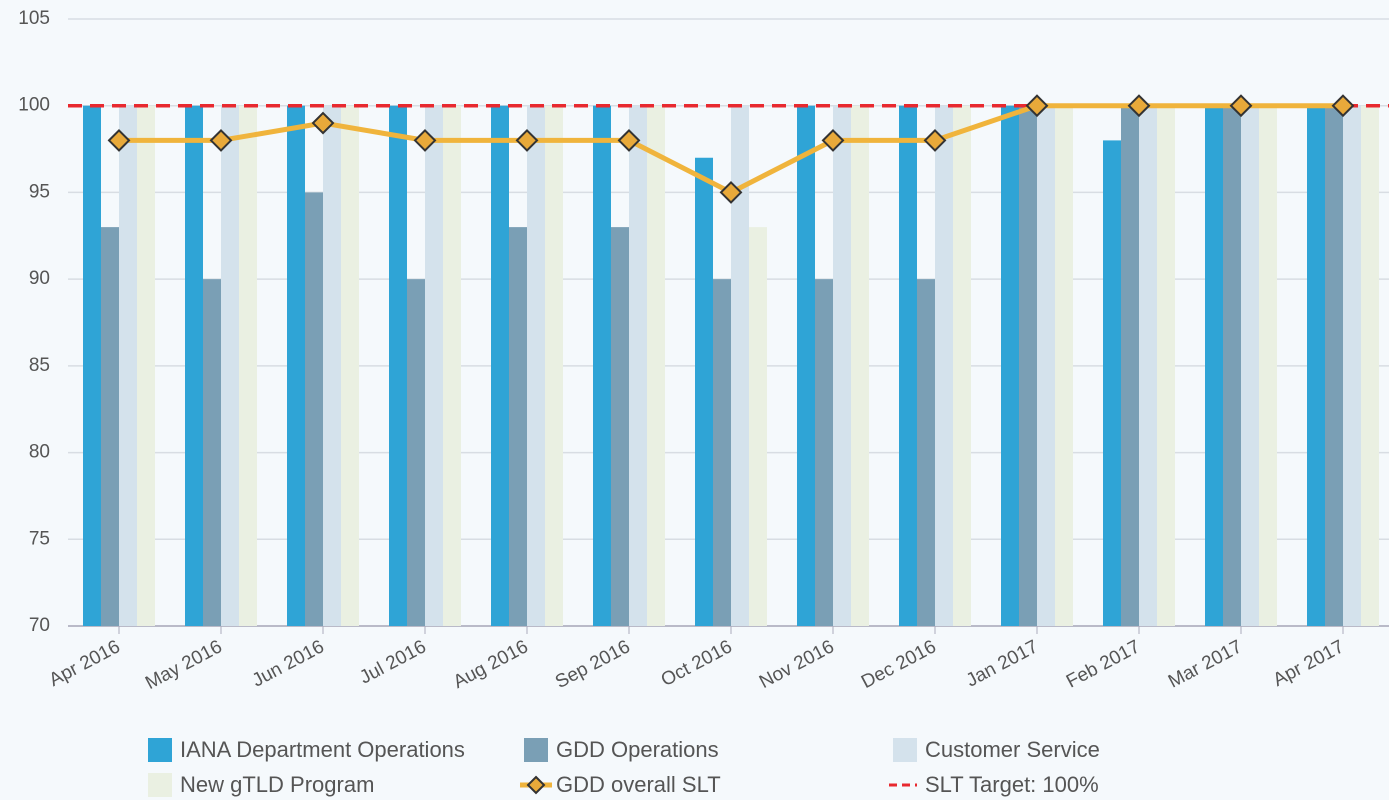 Image resolution: width=1389 pixels, height=800 pixels. What do you see at coordinates (1205, 664) in the screenshot?
I see `x-tick-label: Mar 2017` at bounding box center [1205, 664].